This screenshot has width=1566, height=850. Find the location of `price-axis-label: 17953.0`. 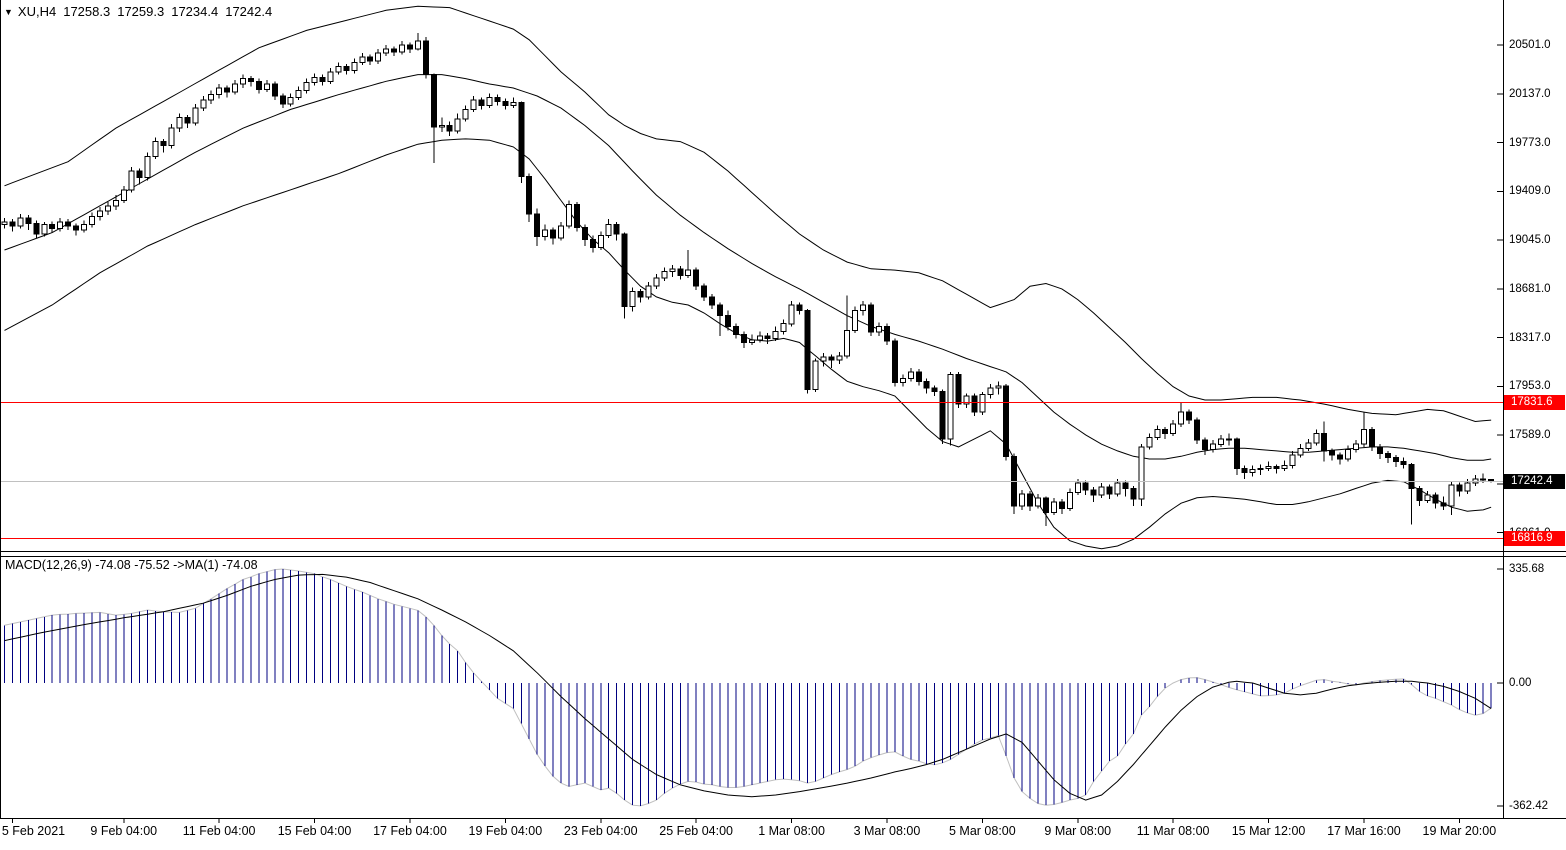

price-axis-label: 17953.0 is located at coordinates (1530, 386).